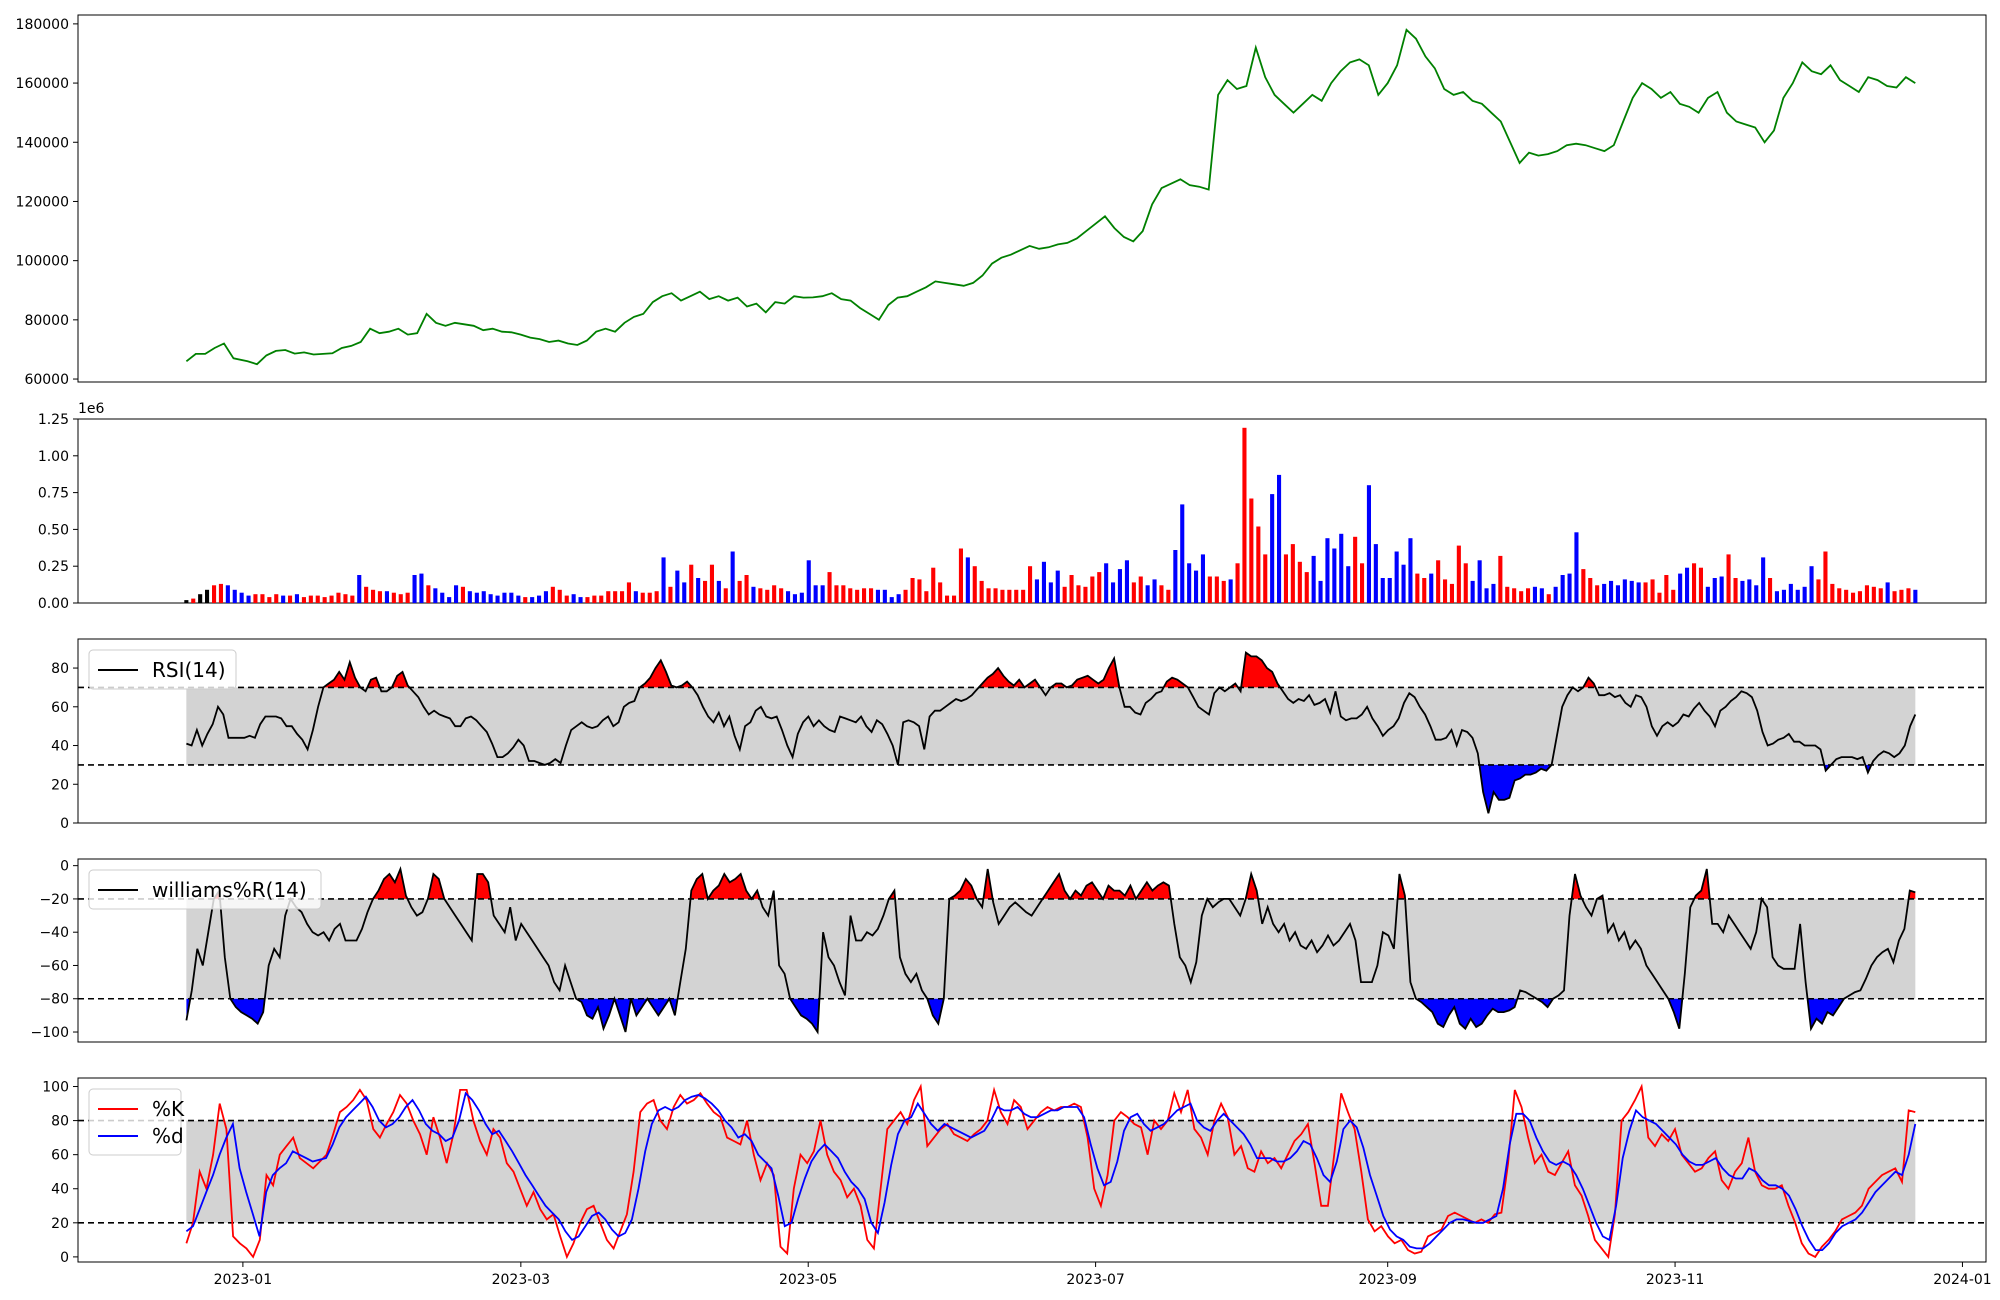 The height and width of the screenshot is (1300, 2000). I want to click on stochastic-panel-frame, so click(1032, 1170).